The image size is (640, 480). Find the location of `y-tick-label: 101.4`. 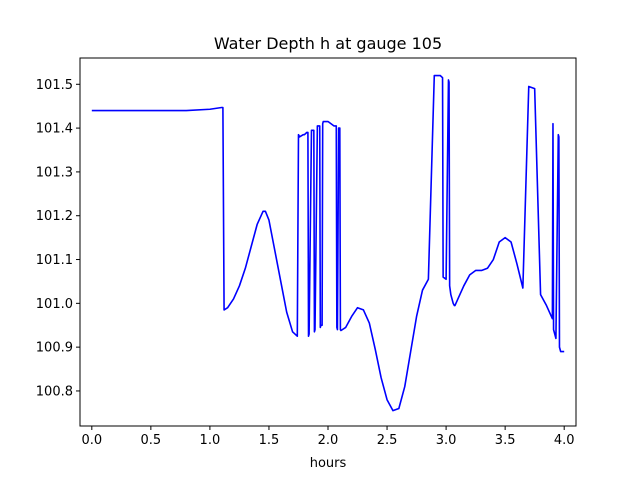

y-tick-label: 101.4 is located at coordinates (54, 129).